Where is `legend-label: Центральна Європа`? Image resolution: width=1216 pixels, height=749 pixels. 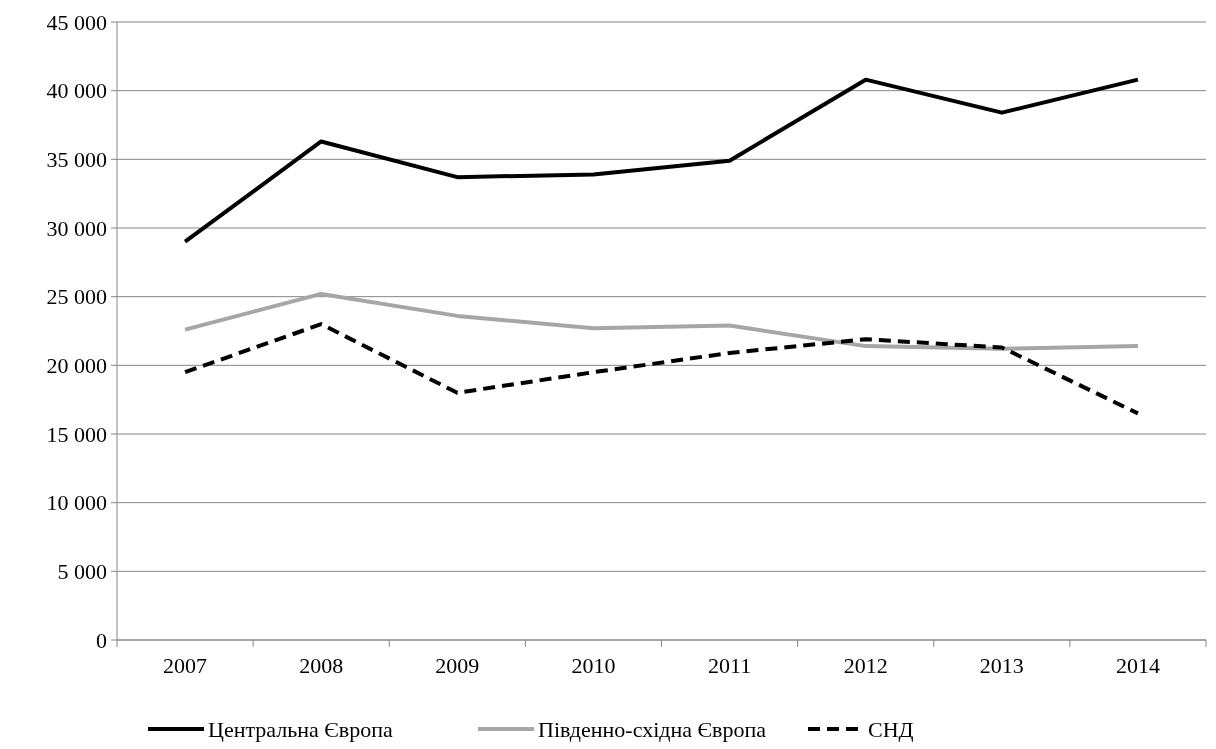 legend-label: Центральна Європа is located at coordinates (300, 729).